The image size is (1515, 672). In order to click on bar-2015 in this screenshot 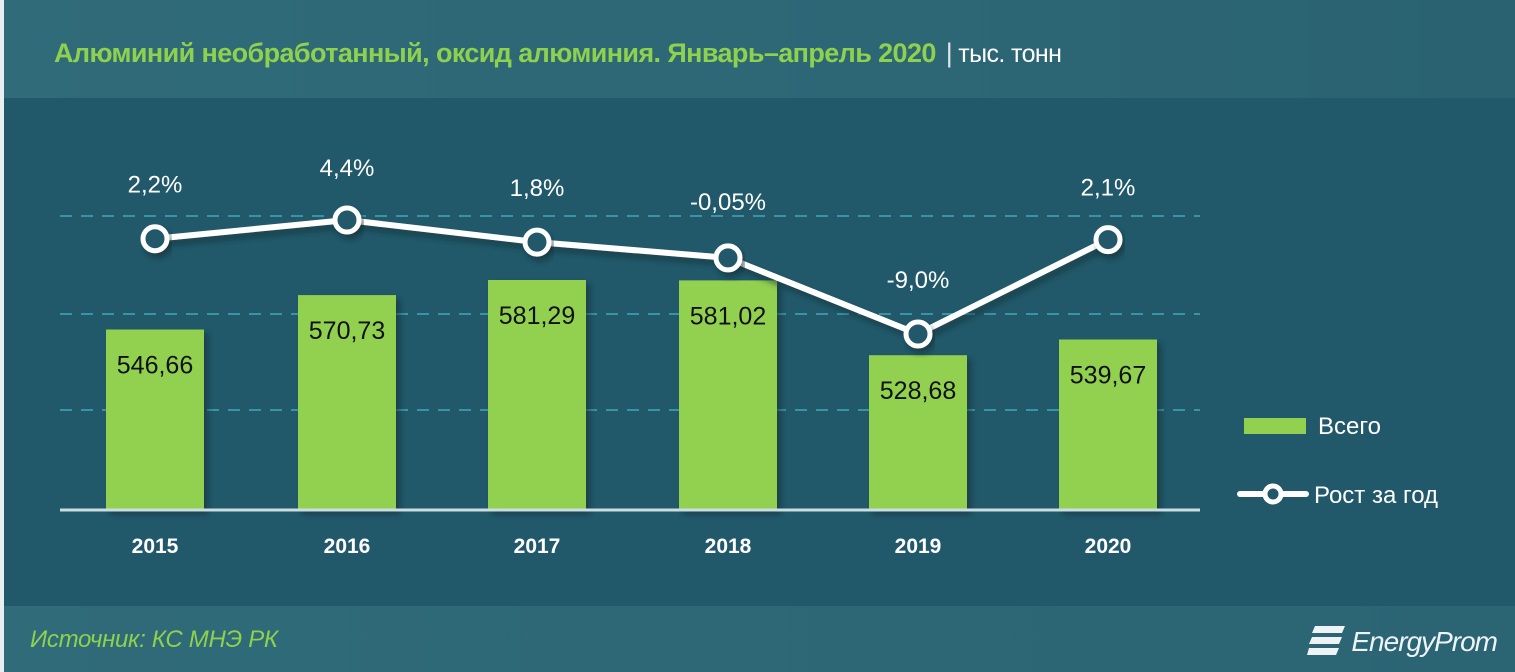, I will do `click(155, 419)`.